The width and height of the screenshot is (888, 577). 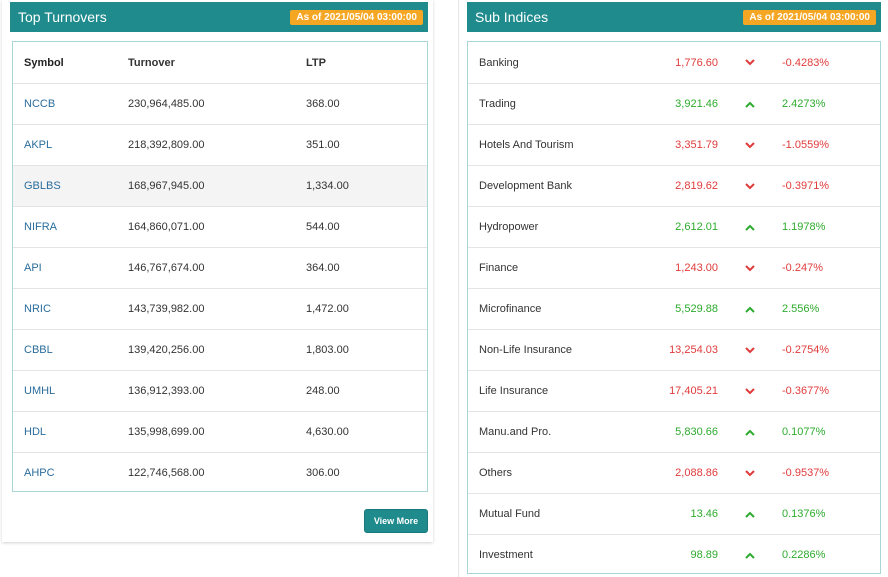 What do you see at coordinates (396, 521) in the screenshot?
I see `view-more-button: View More` at bounding box center [396, 521].